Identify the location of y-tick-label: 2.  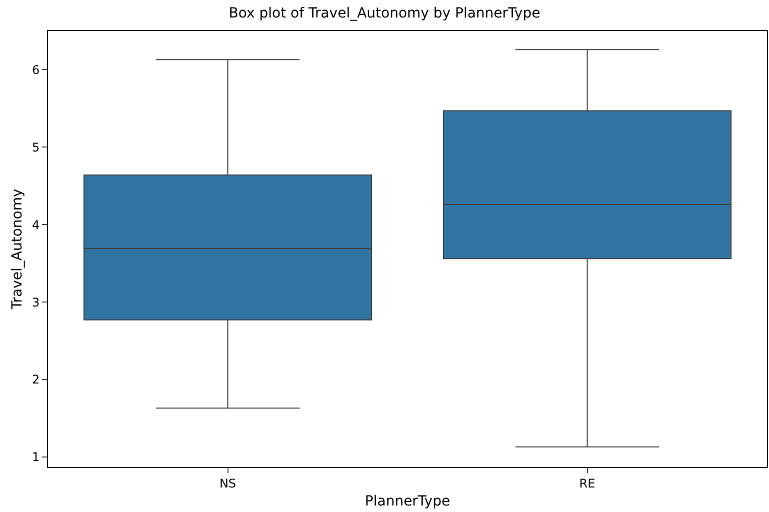
(36, 379).